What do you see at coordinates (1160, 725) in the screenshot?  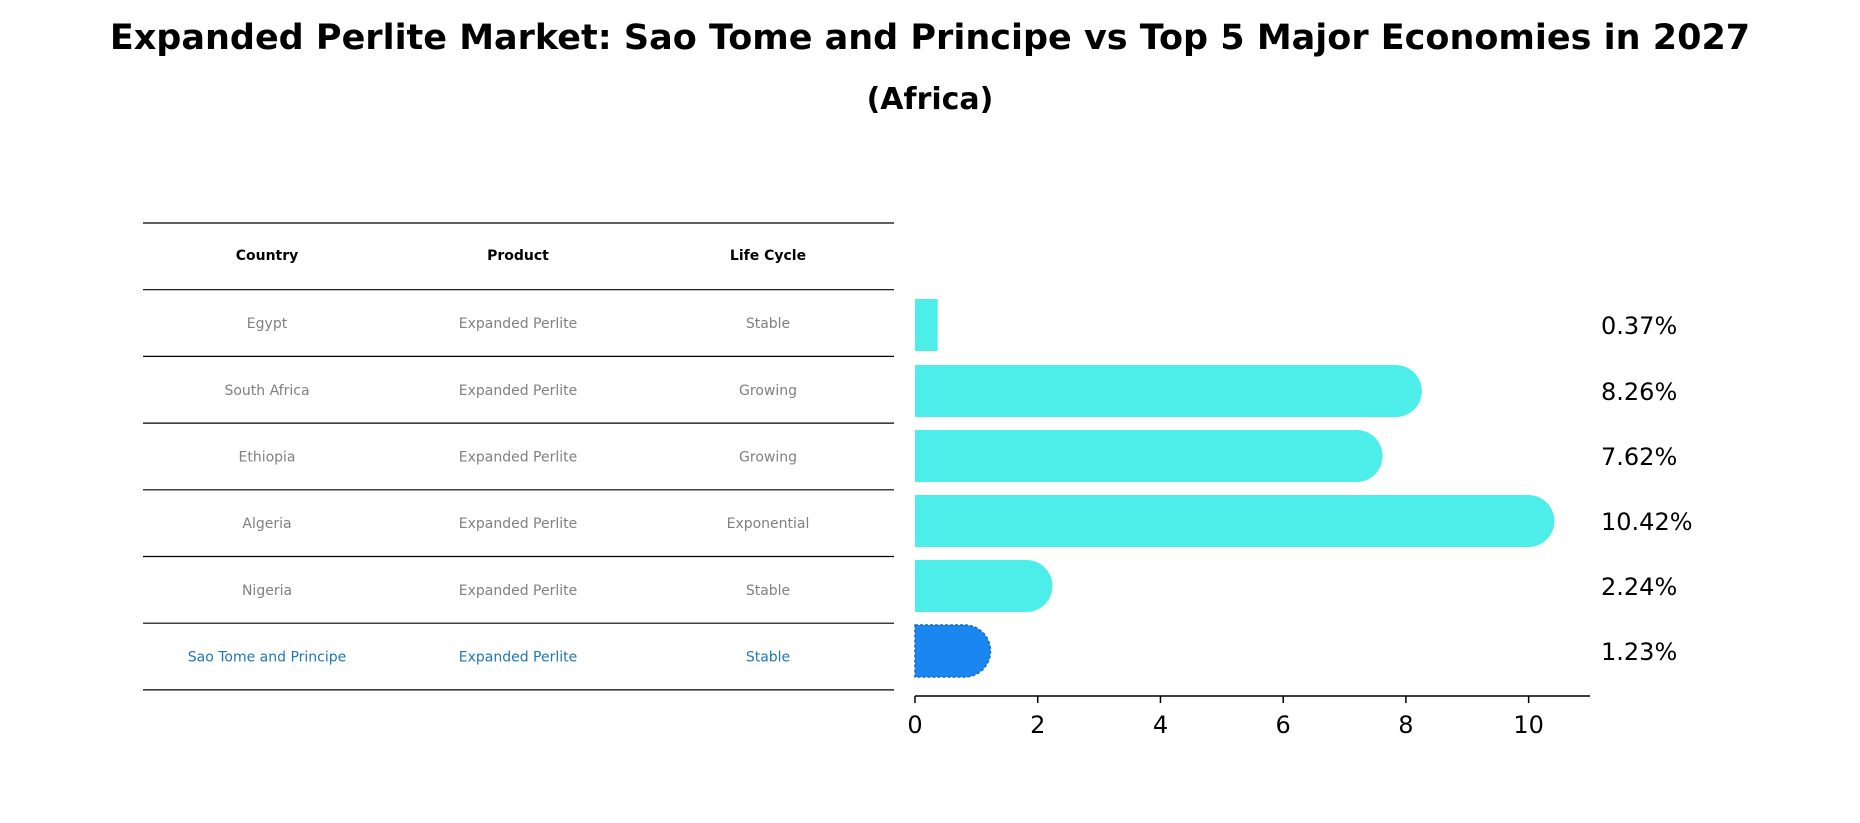 I see `x-tick-label: 4` at bounding box center [1160, 725].